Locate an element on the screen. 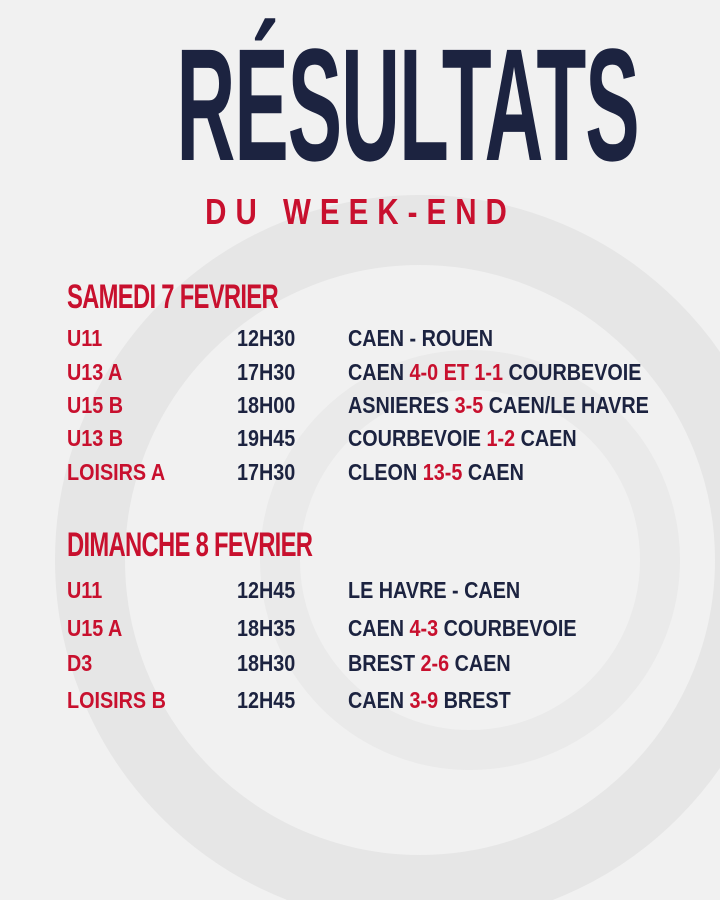  result-row: U15 A 18H35 CAEN 4-3 COURBEVOIE is located at coordinates (387, 628).